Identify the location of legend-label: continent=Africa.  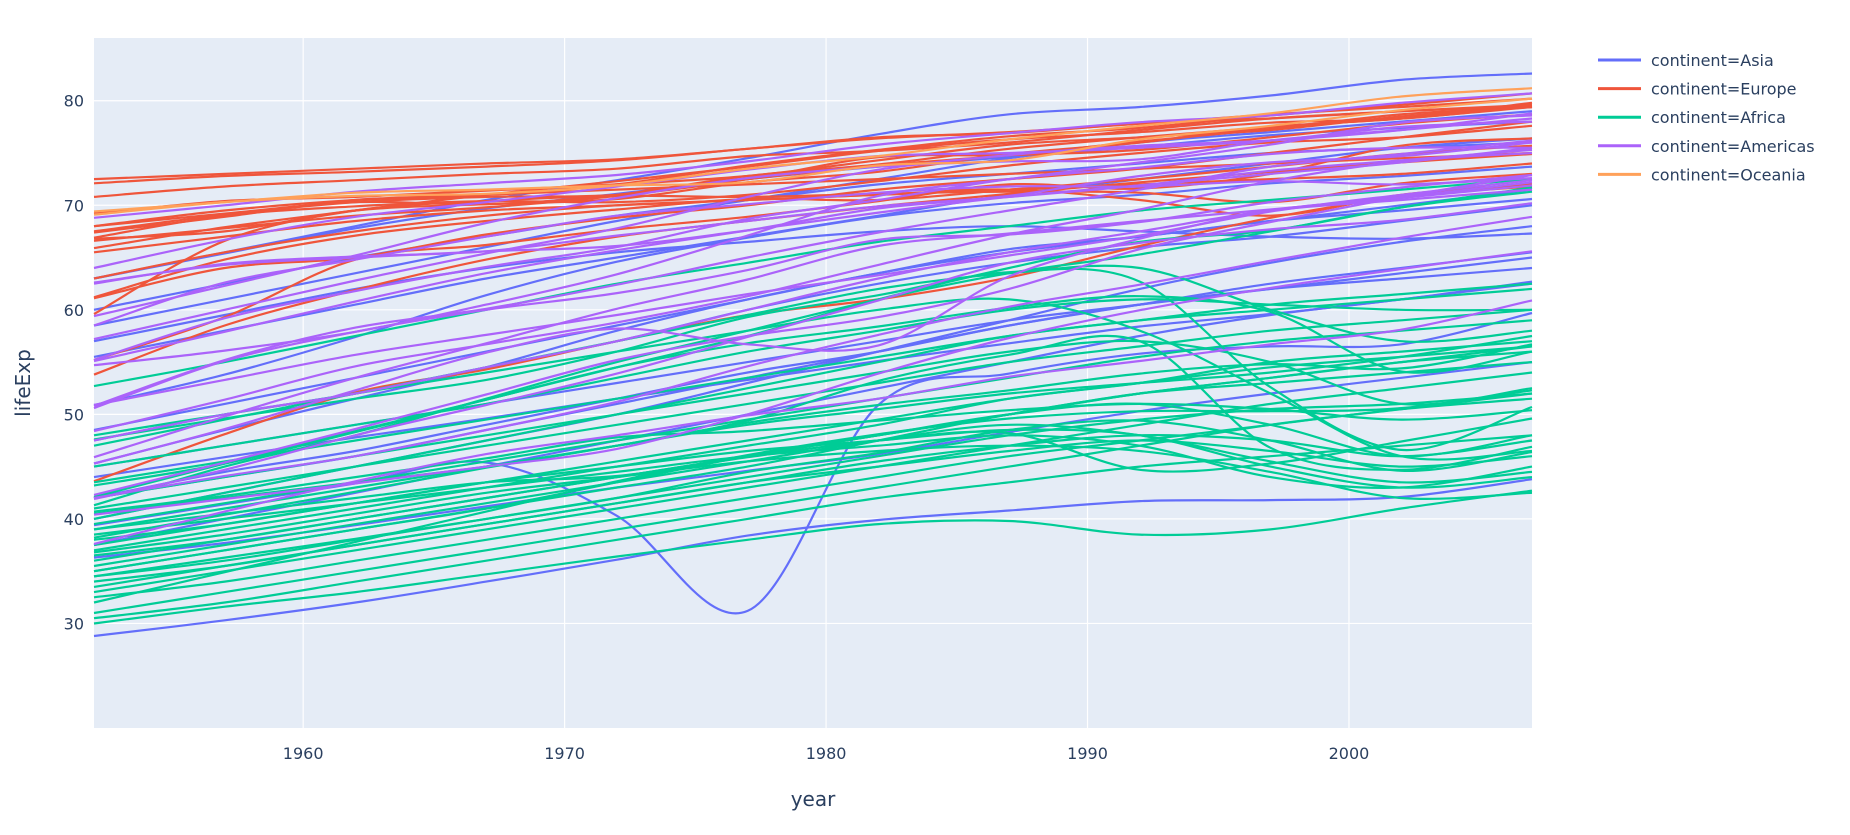
(1718, 117).